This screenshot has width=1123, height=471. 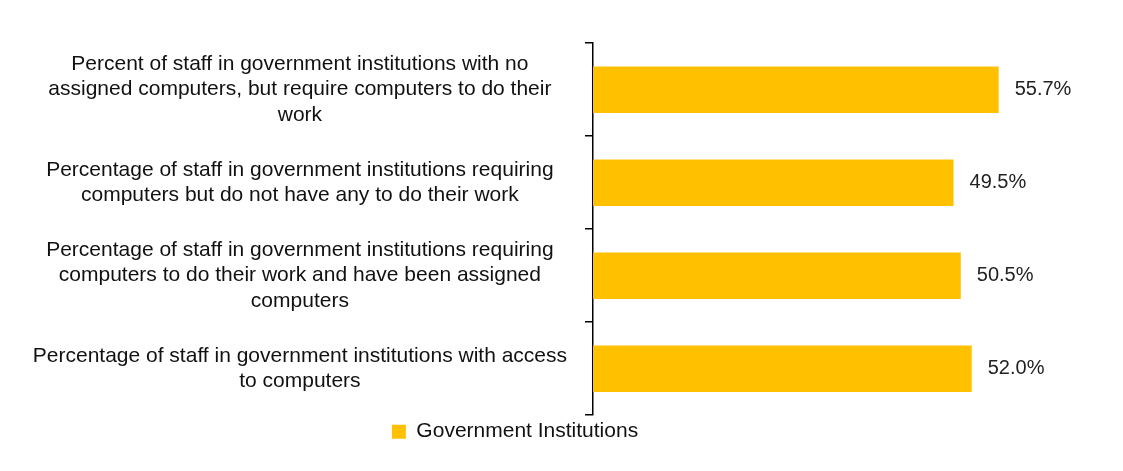 What do you see at coordinates (1005, 274) in the screenshot?
I see `data-label: 50.5%` at bounding box center [1005, 274].